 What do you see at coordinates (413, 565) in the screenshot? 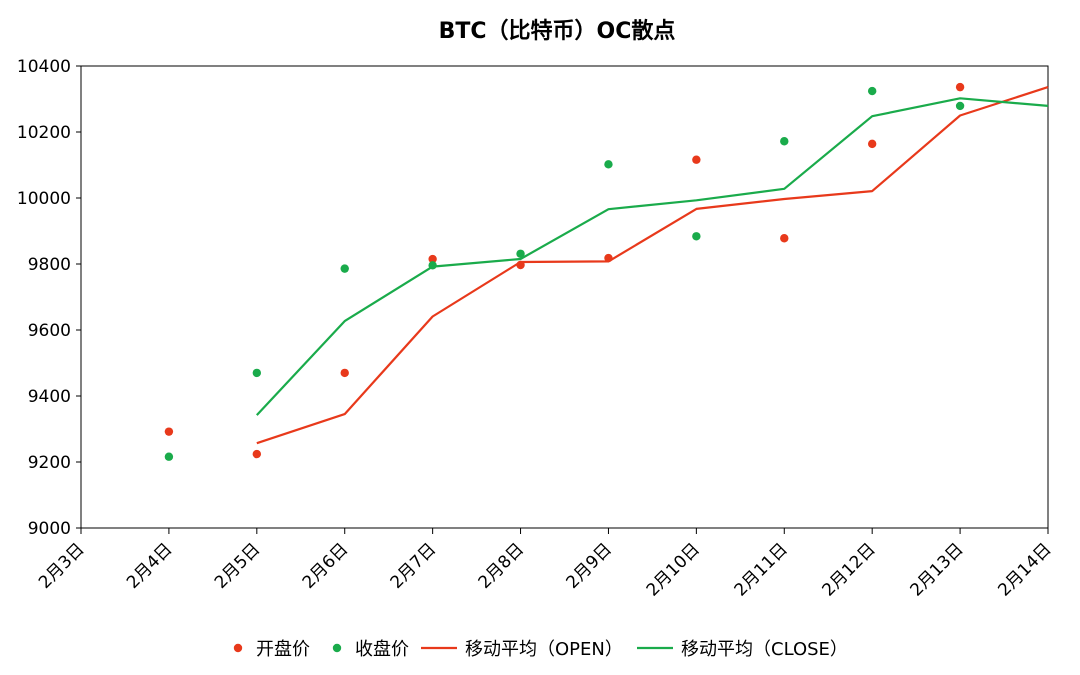
I see `x-tick-label: 2月7日` at bounding box center [413, 565].